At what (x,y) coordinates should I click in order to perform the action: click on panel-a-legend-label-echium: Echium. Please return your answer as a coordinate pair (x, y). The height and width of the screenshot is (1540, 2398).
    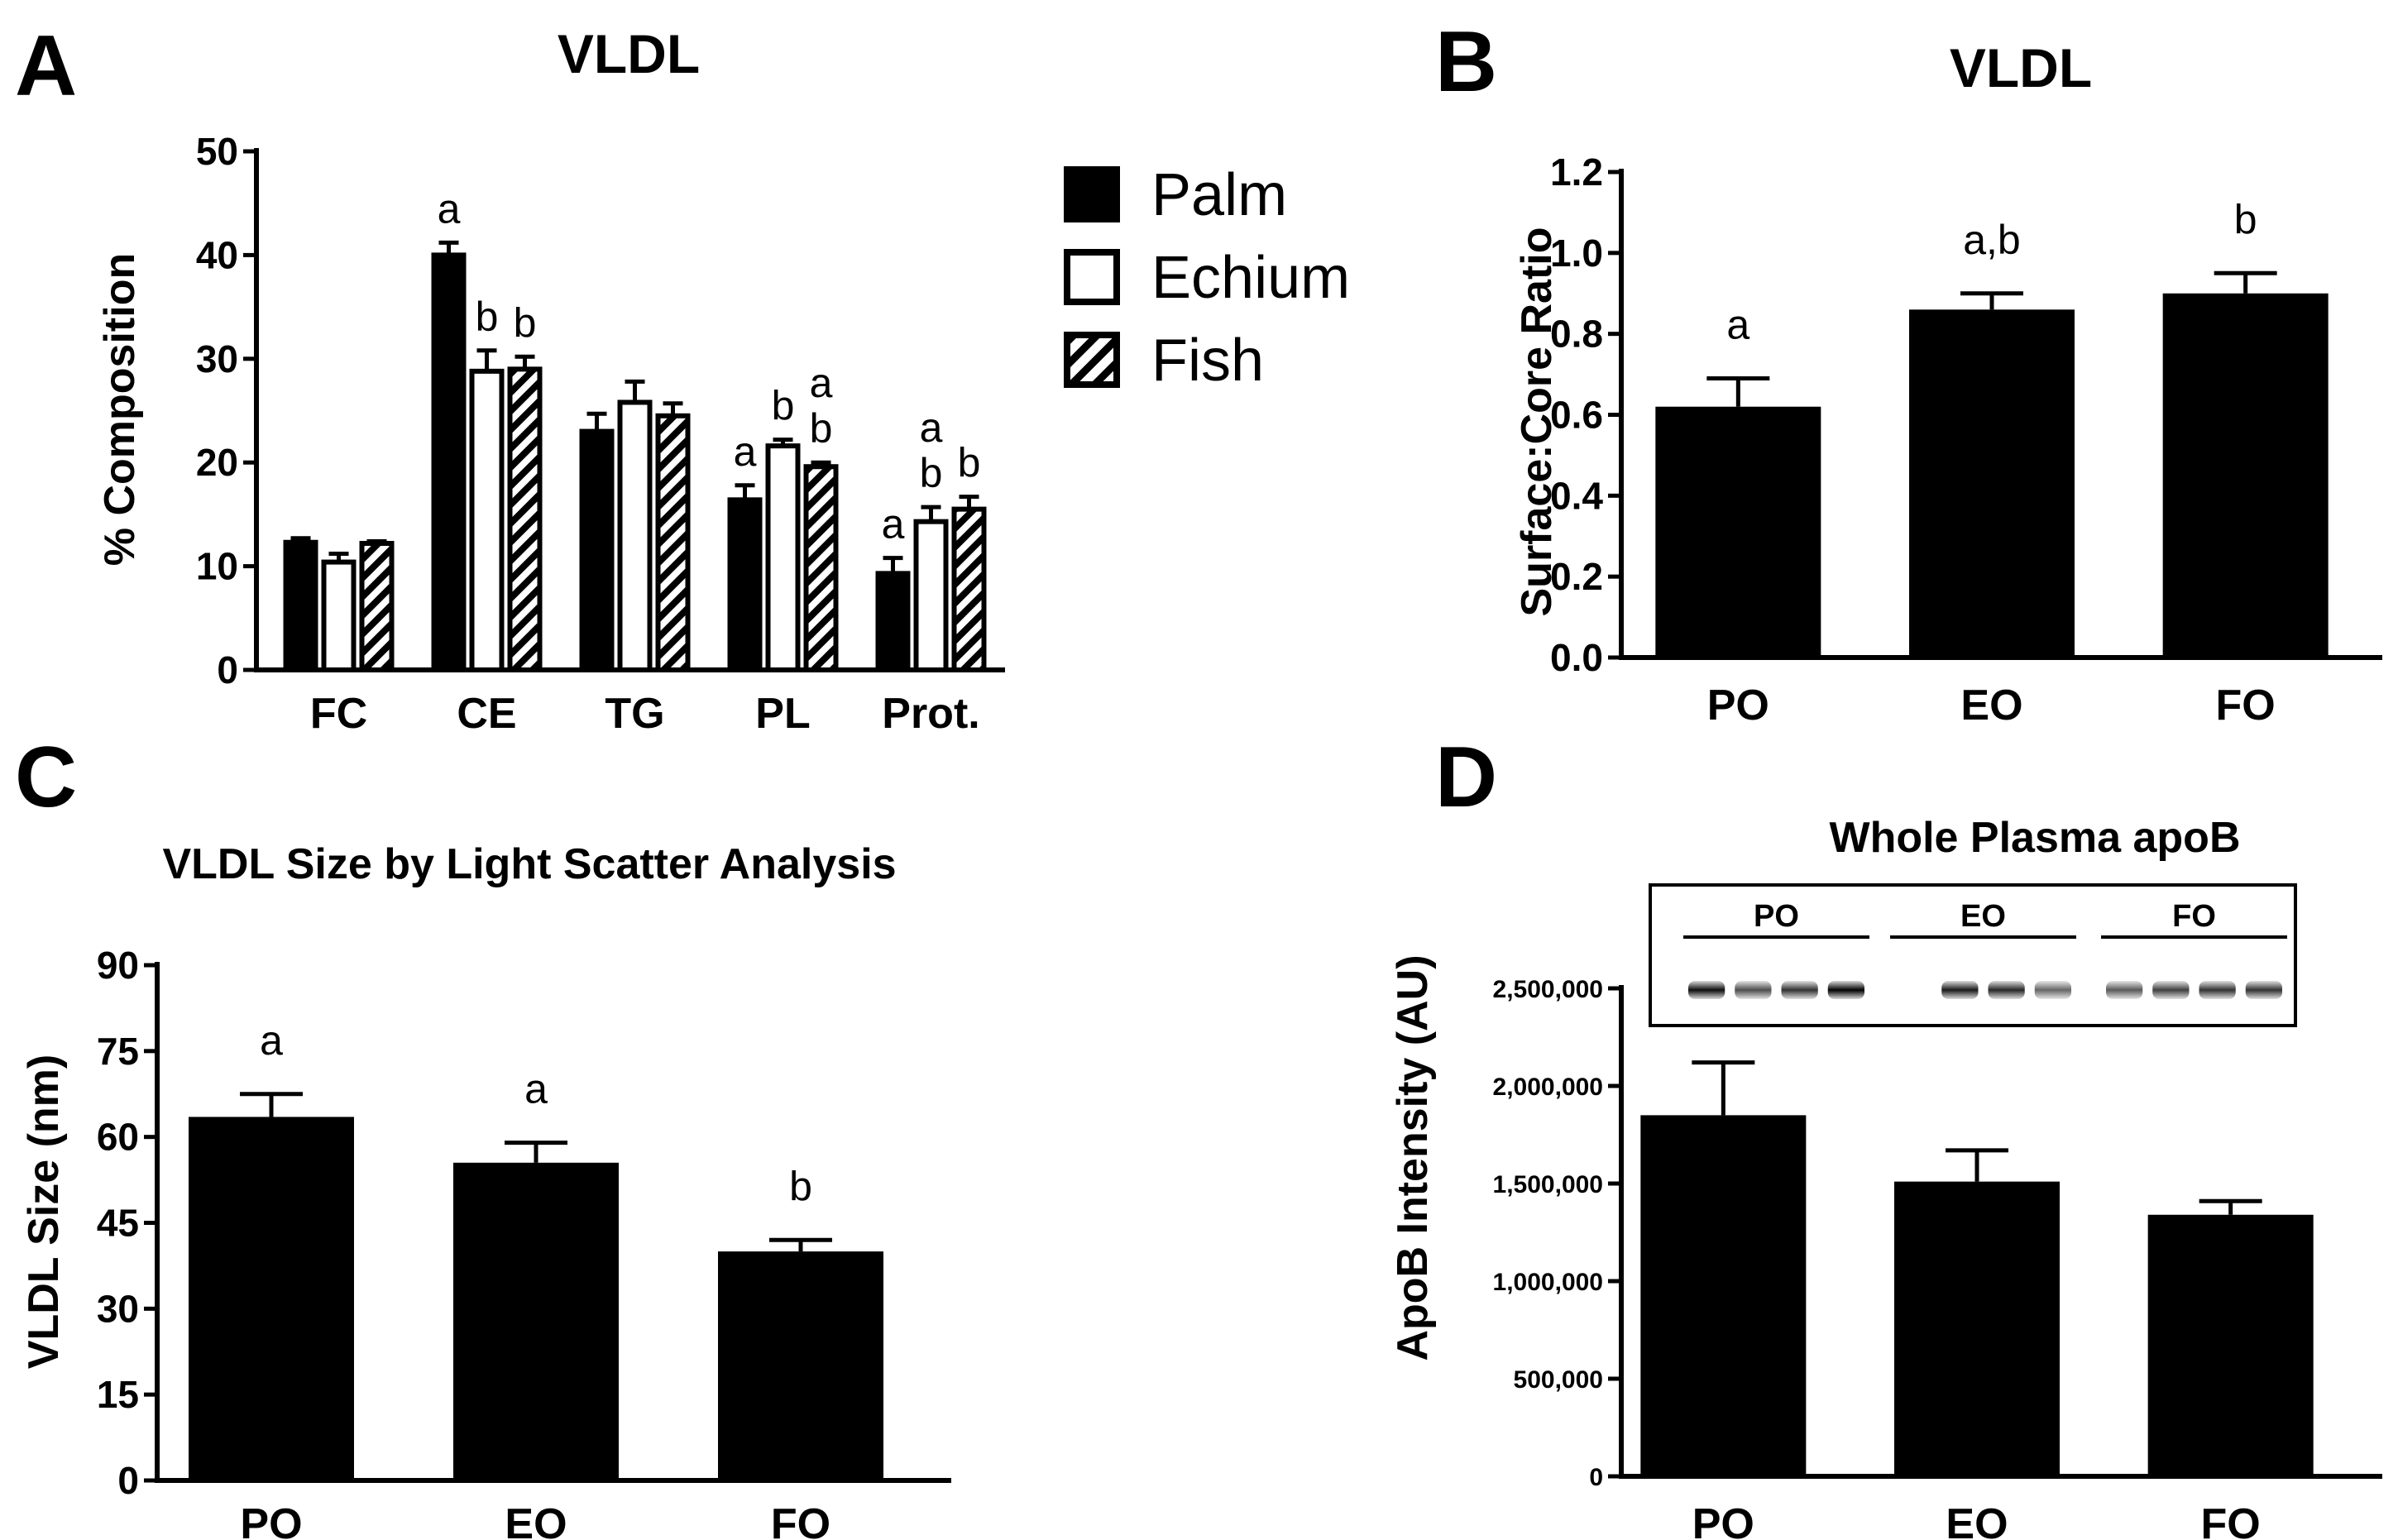
    Looking at the image, I should click on (1250, 278).